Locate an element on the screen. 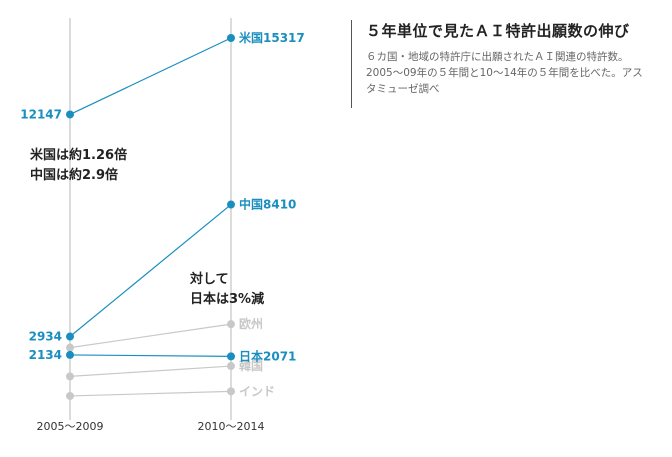  data-label-right: 中国8410 is located at coordinates (267, 204).